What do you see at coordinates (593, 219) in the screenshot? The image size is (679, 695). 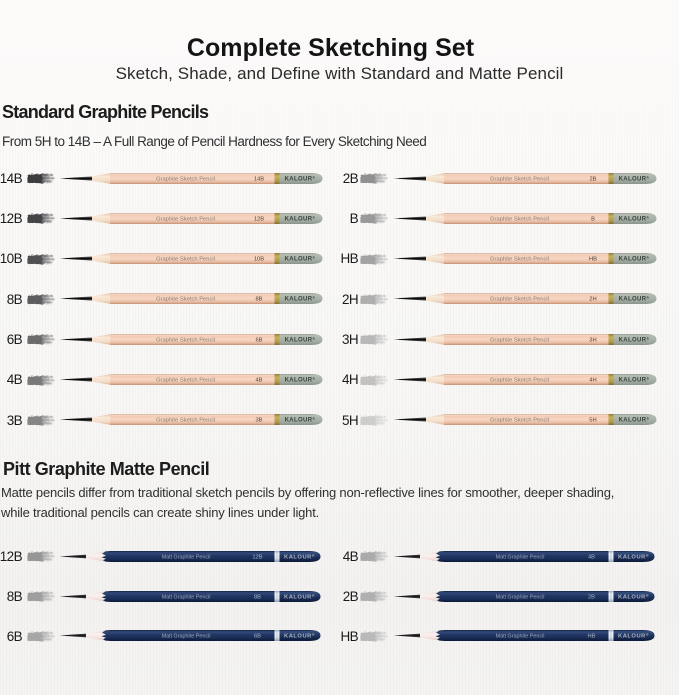 I see `svg-text: B` at bounding box center [593, 219].